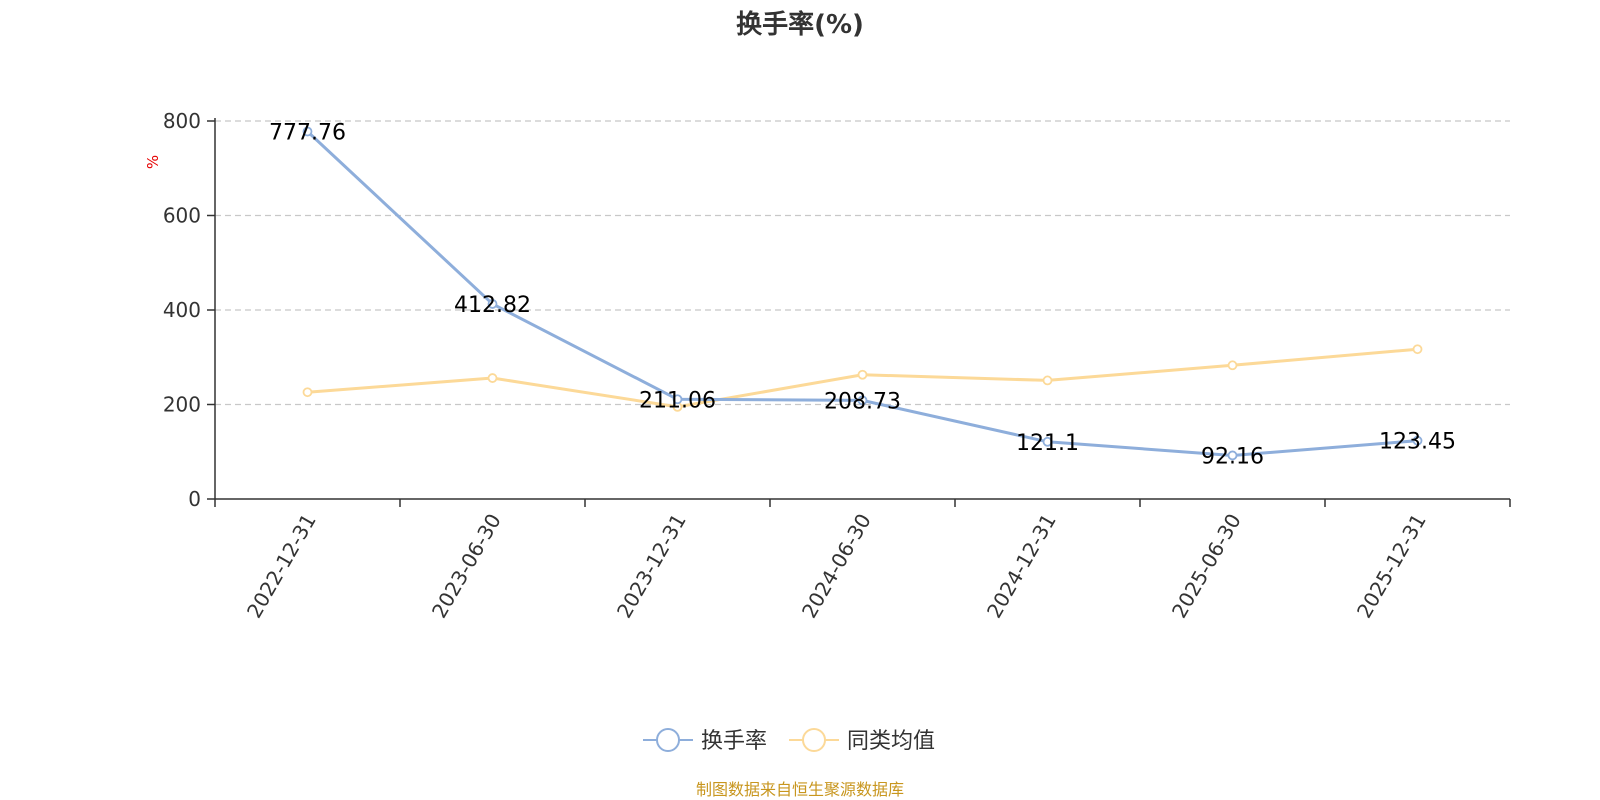 The image size is (1600, 800). What do you see at coordinates (734, 741) in the screenshot?
I see `legend-label-1: 换手率` at bounding box center [734, 741].